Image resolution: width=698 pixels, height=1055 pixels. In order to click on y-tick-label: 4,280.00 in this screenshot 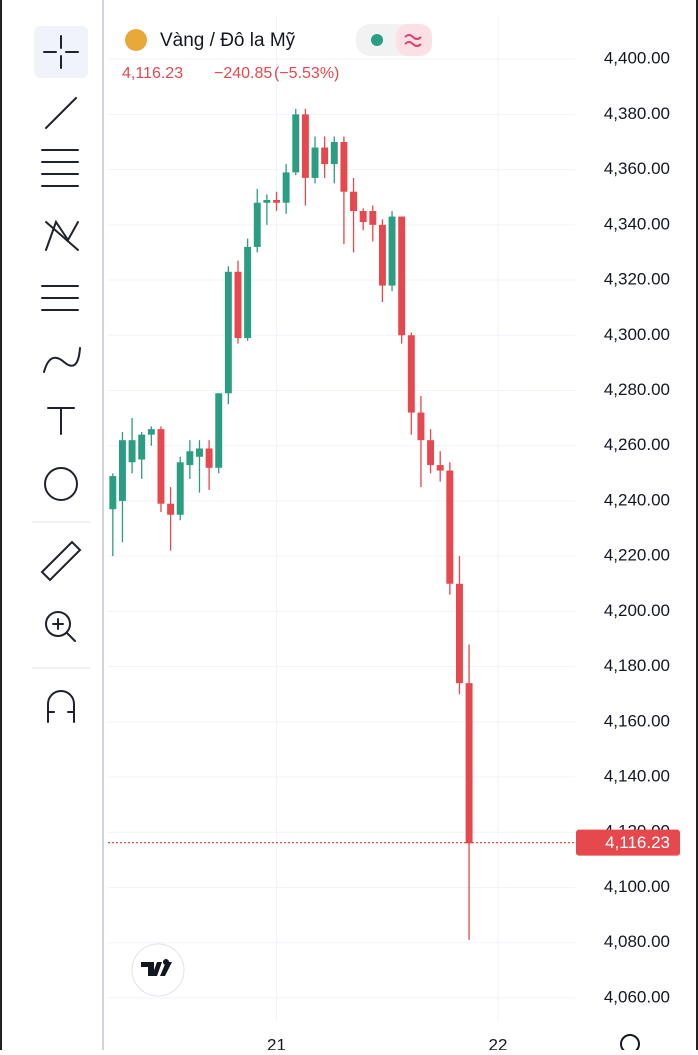, I will do `click(637, 389)`.